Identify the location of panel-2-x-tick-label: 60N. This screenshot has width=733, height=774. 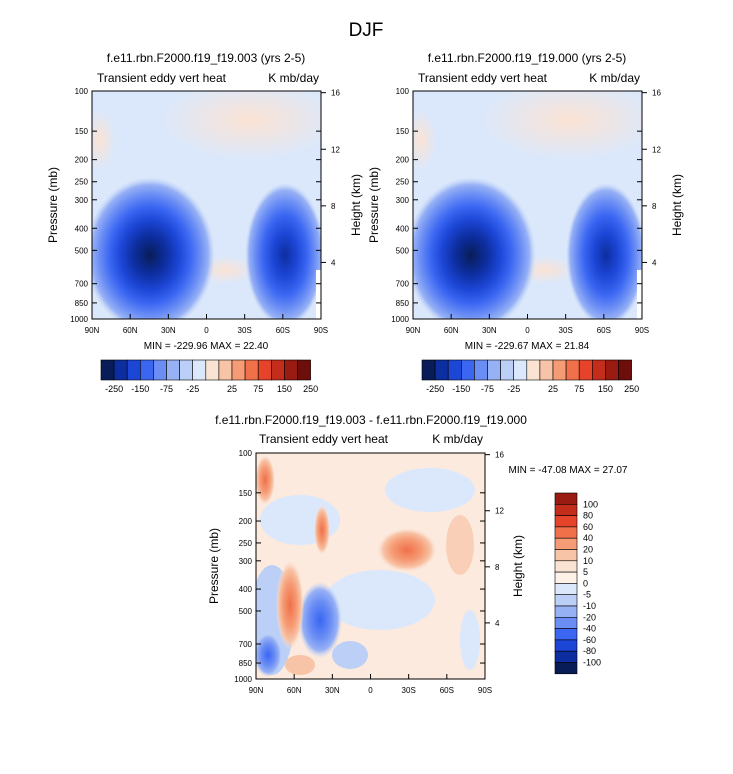
(451, 330).